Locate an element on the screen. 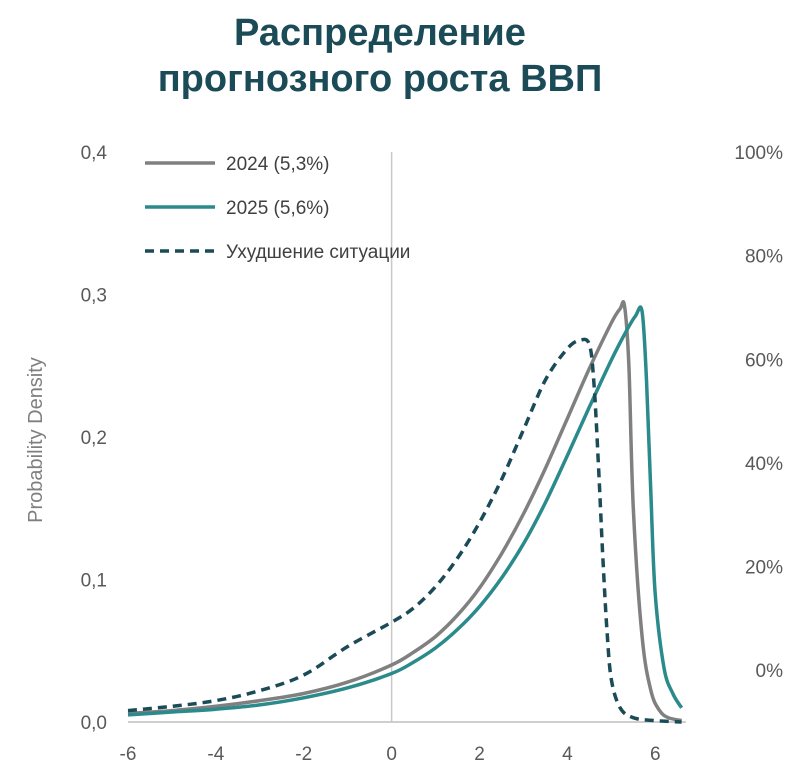  y2-tick-label: 60% is located at coordinates (764, 360).